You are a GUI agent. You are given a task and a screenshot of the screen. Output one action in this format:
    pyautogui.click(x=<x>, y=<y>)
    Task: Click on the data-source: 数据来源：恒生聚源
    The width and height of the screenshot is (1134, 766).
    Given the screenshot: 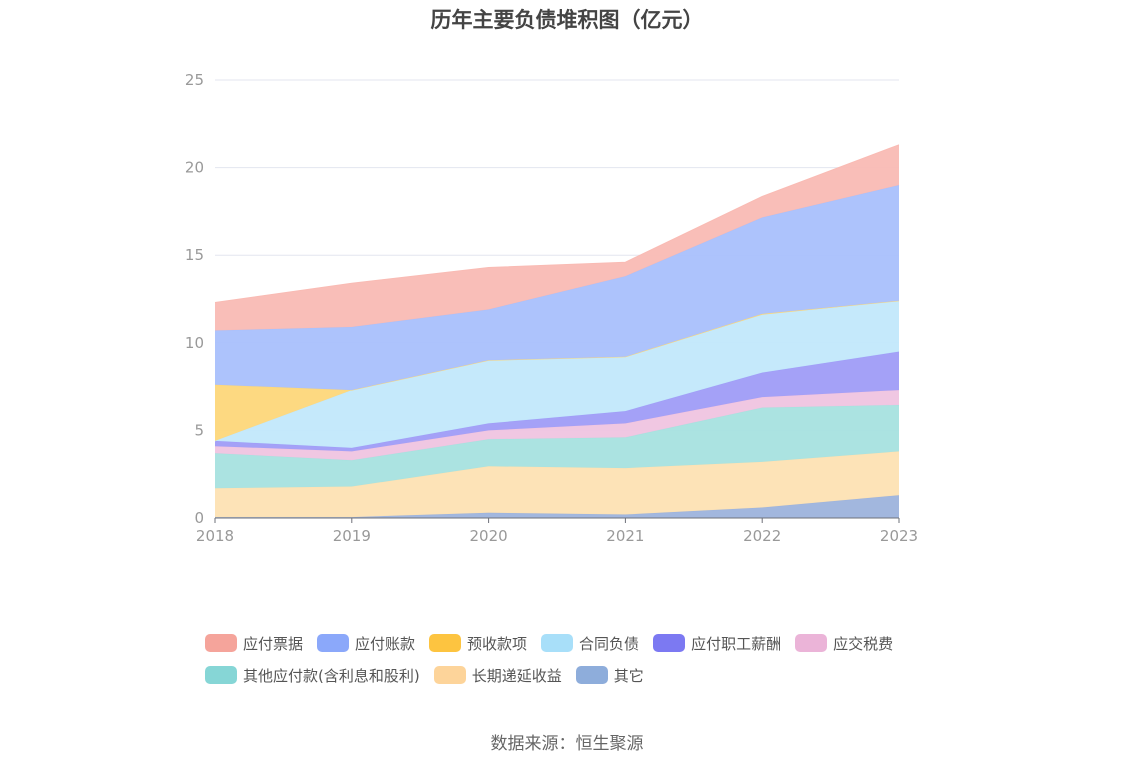 What is the action you would take?
    pyautogui.click(x=567, y=744)
    